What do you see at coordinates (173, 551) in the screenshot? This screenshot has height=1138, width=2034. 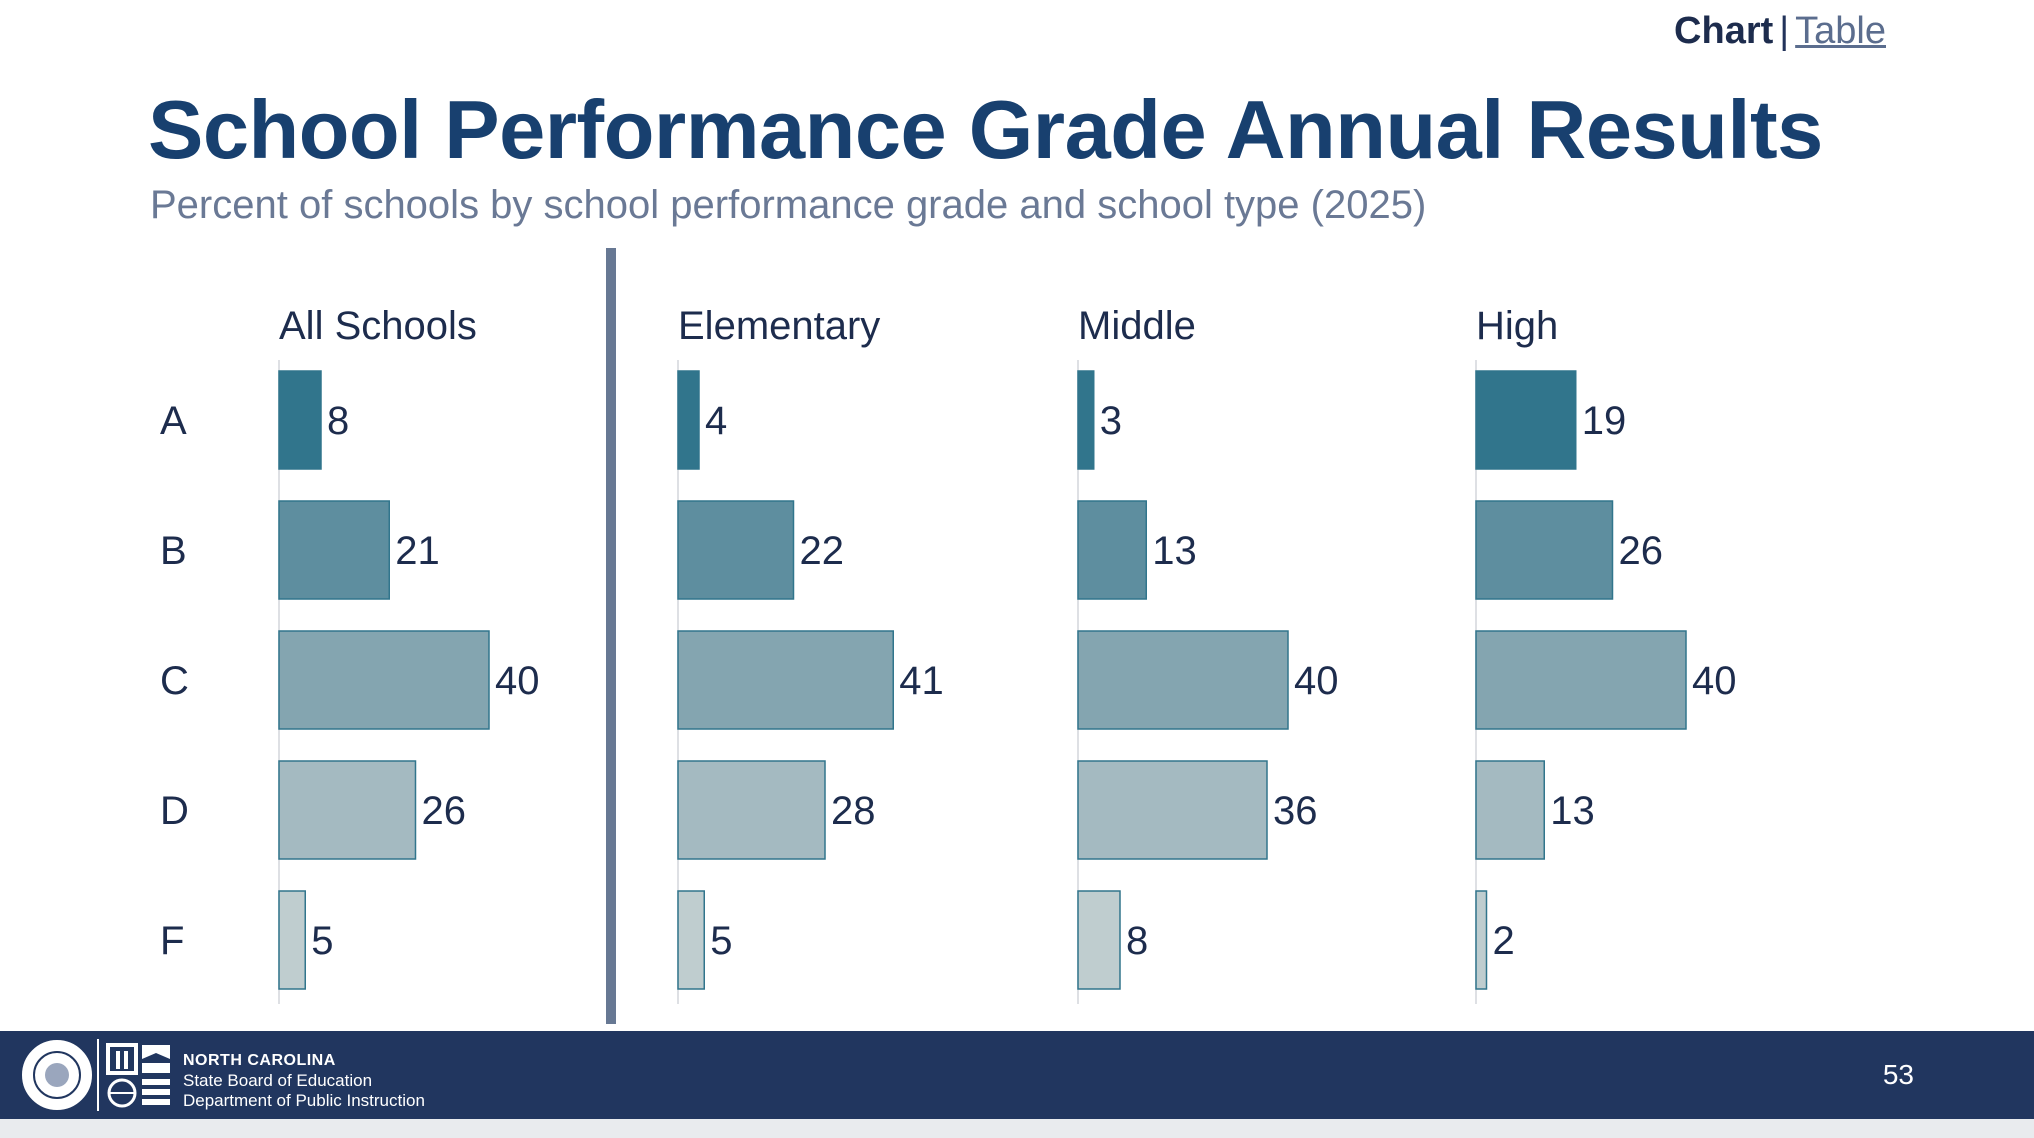 I see `category-label-b: B` at bounding box center [173, 551].